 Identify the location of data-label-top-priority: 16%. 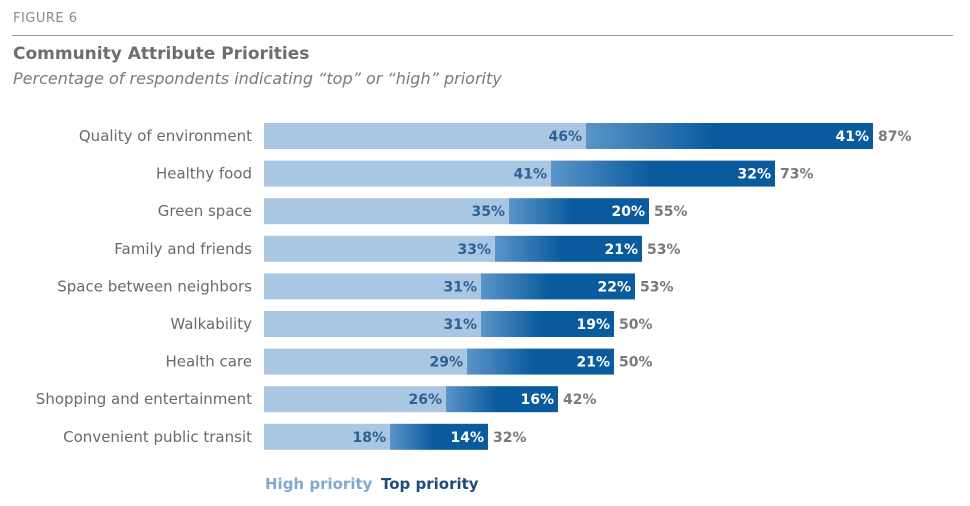
(537, 400).